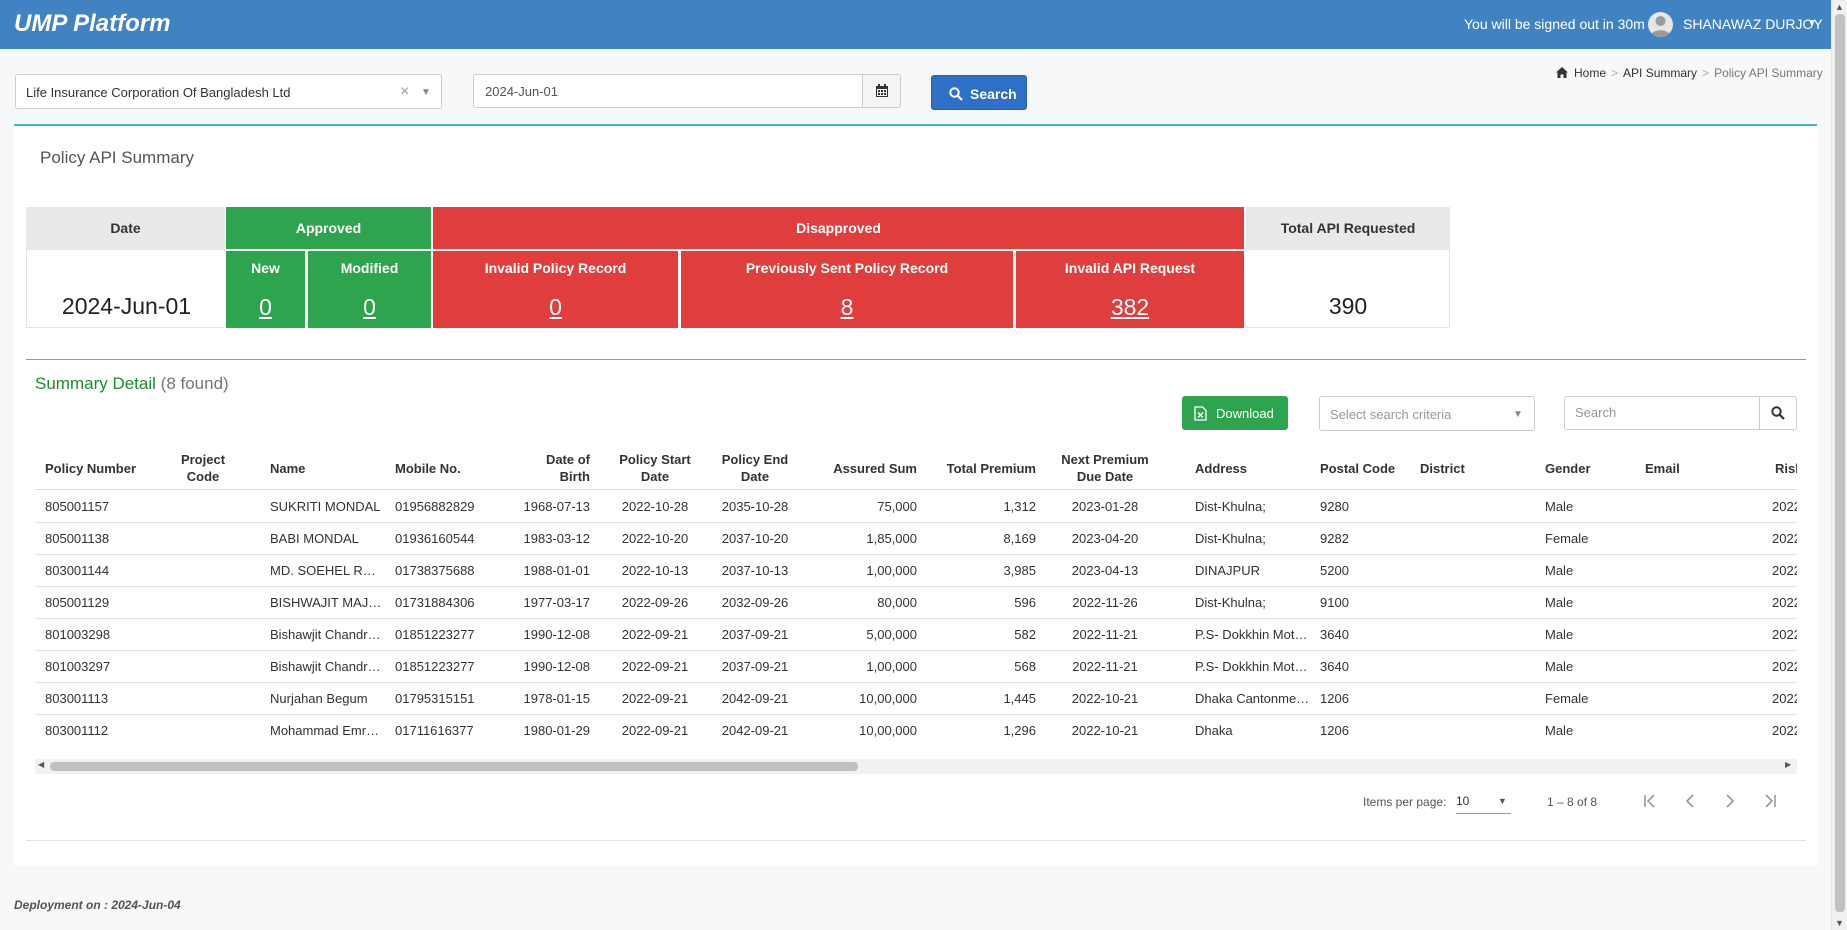 Image resolution: width=1847 pixels, height=930 pixels. I want to click on table-cell-premium: 8,169, so click(1019, 538).